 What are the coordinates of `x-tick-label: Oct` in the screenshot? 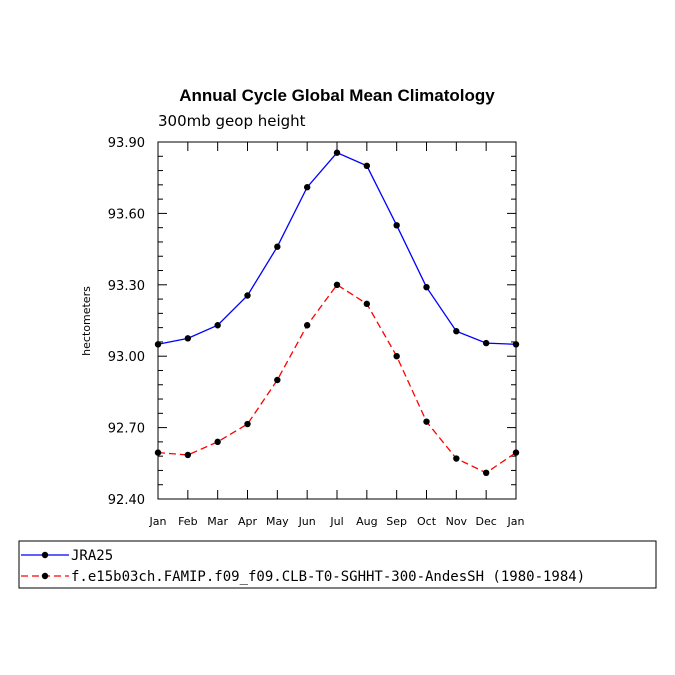 It's located at (427, 521).